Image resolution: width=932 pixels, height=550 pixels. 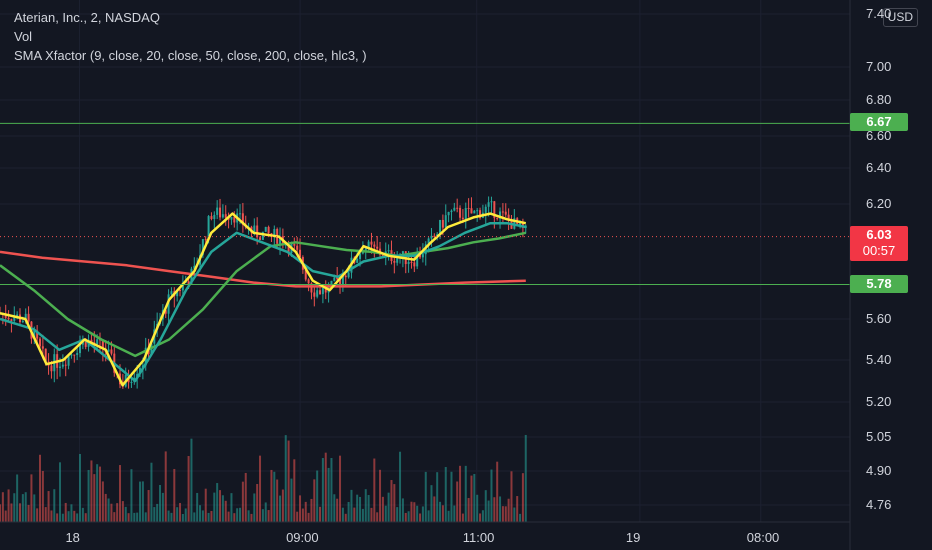 I want to click on volume-indicator-label: Vol, so click(x=23, y=36).